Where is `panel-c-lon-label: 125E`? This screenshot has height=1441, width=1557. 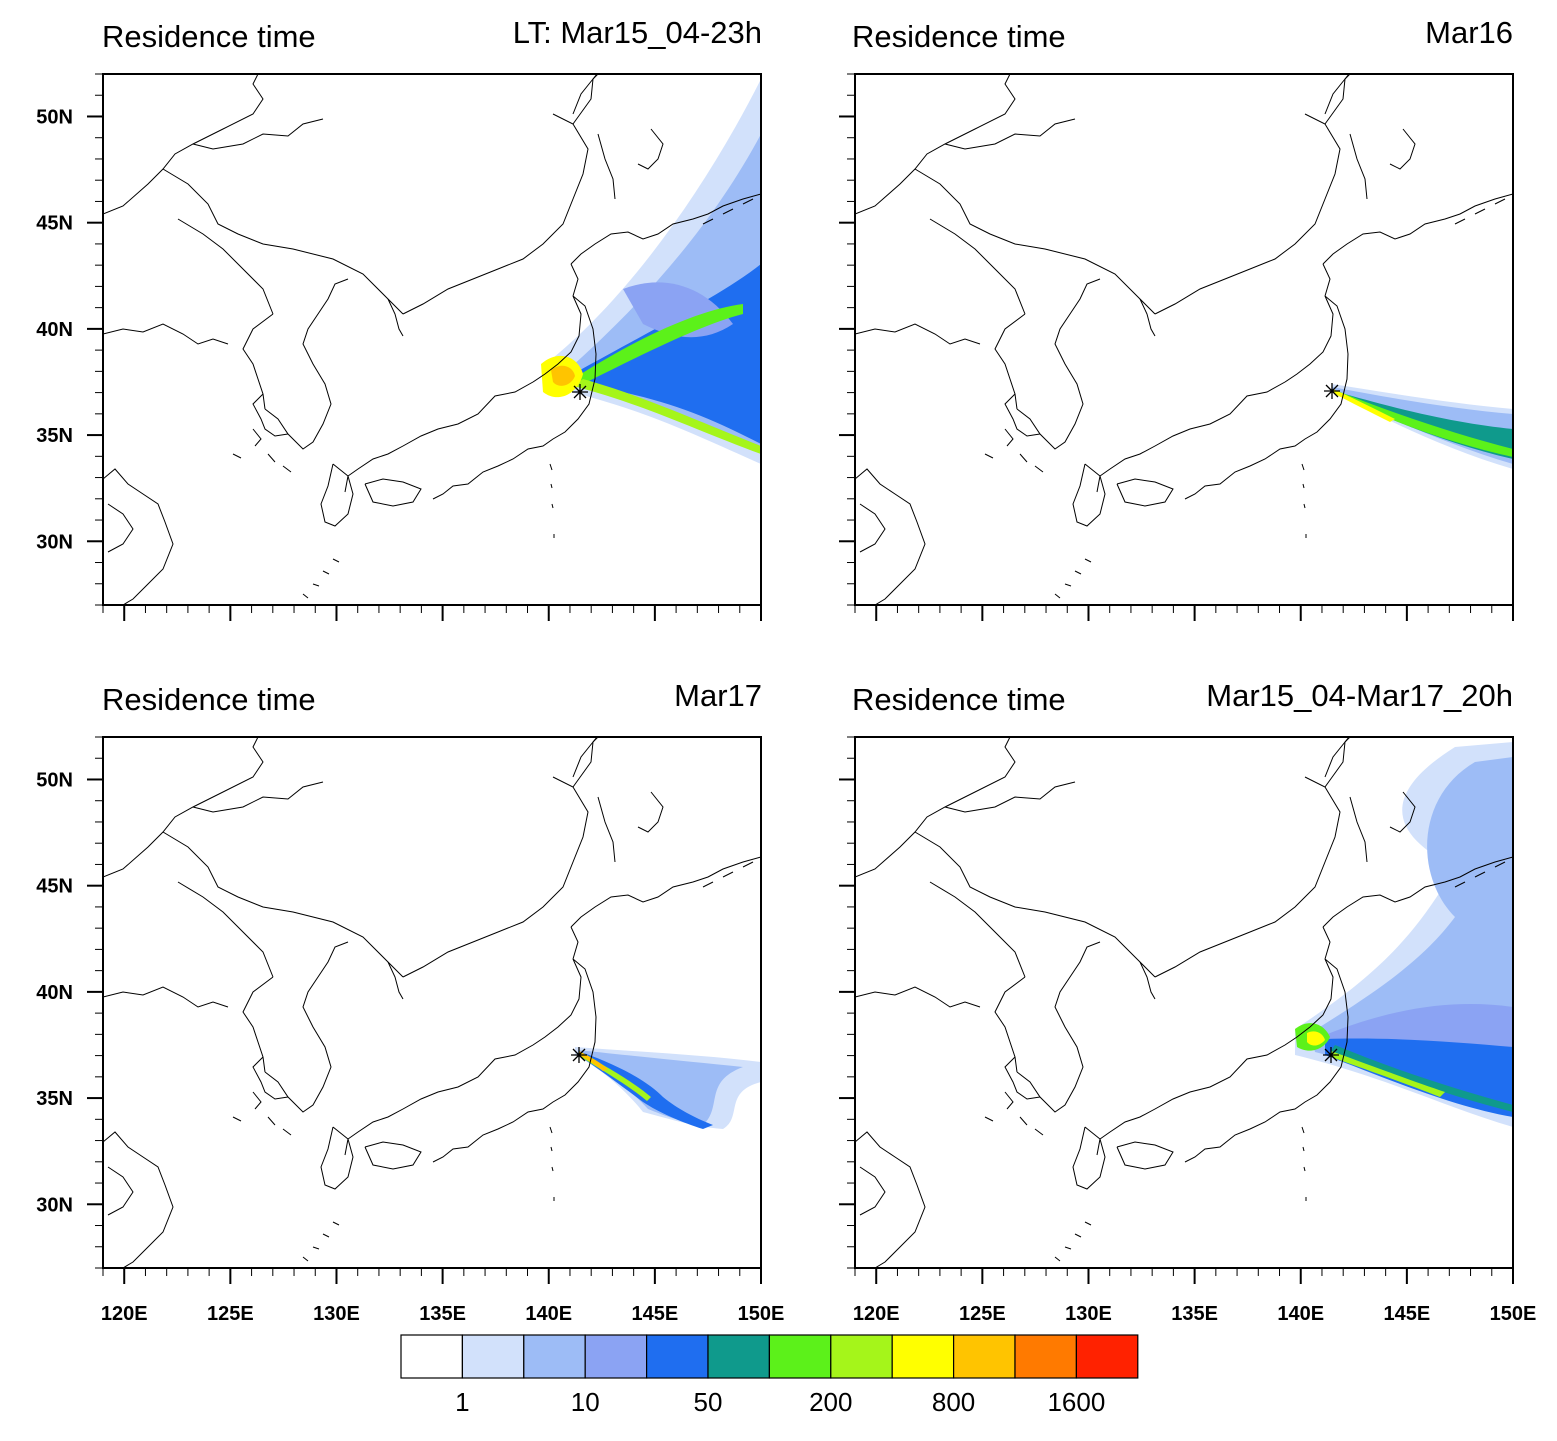 panel-c-lon-label: 125E is located at coordinates (230, 1314).